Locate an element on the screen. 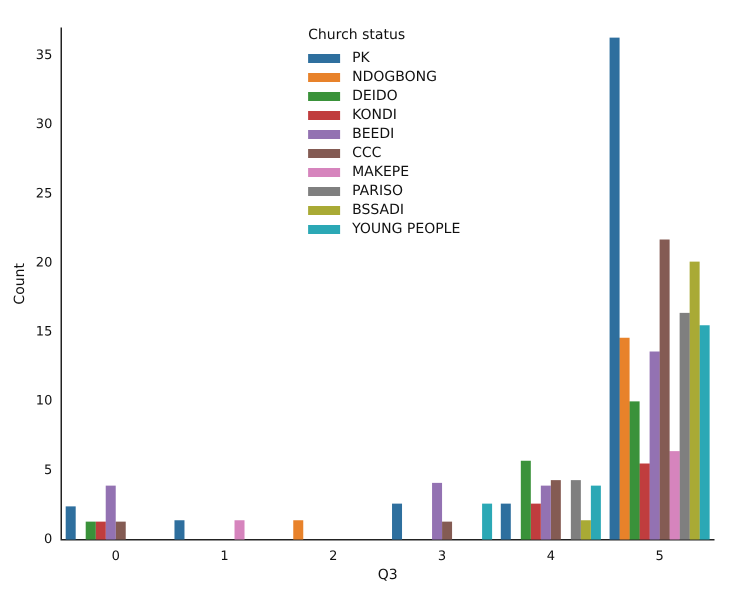 The width and height of the screenshot is (738, 592). legend-label: DEIDO is located at coordinates (375, 96).